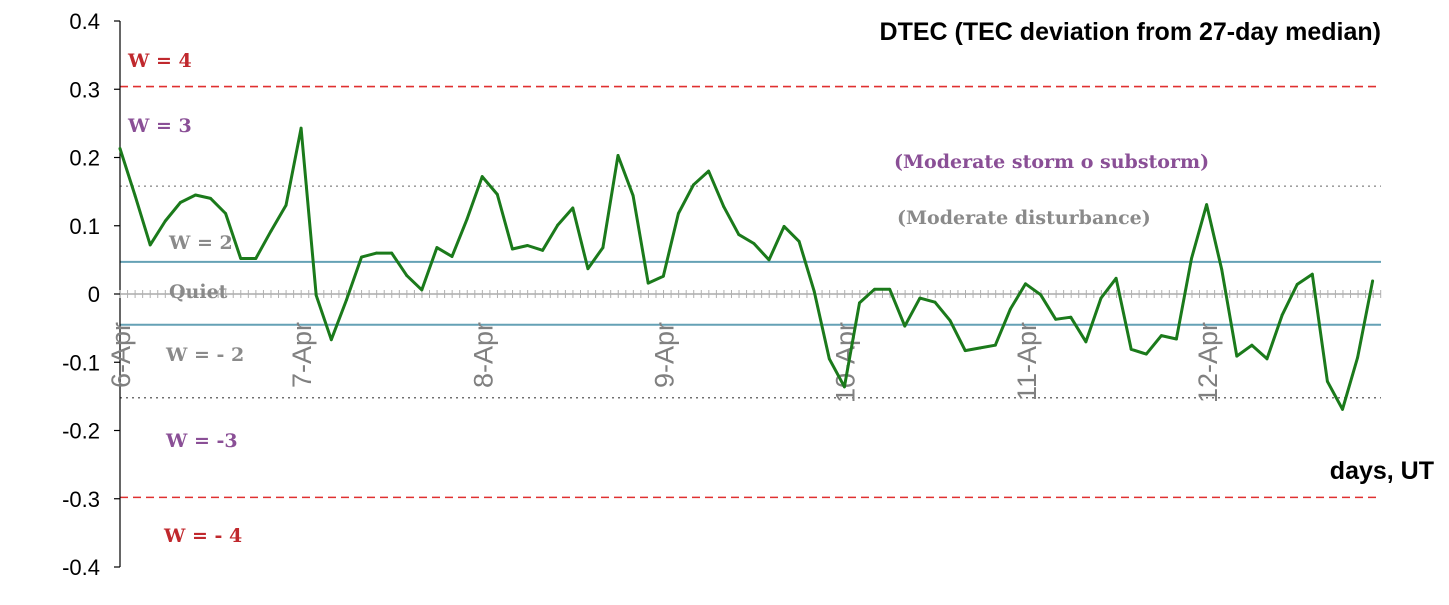 The width and height of the screenshot is (1449, 605). What do you see at coordinates (84, 89) in the screenshot?
I see `y-tick-label: 0.3` at bounding box center [84, 89].